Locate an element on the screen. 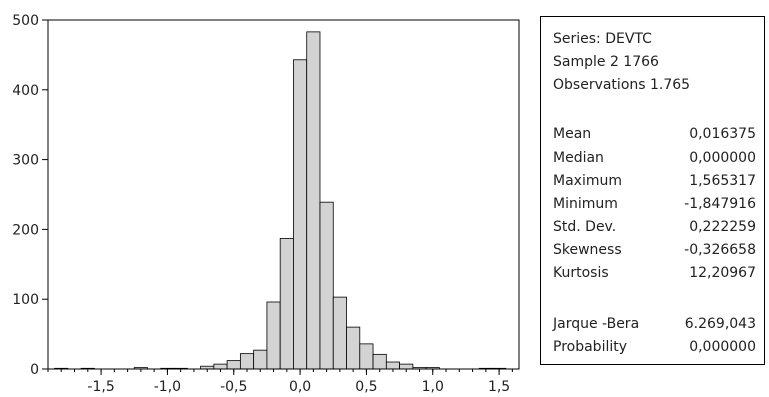 This screenshot has width=769, height=397. stat-name: Median is located at coordinates (578, 158).